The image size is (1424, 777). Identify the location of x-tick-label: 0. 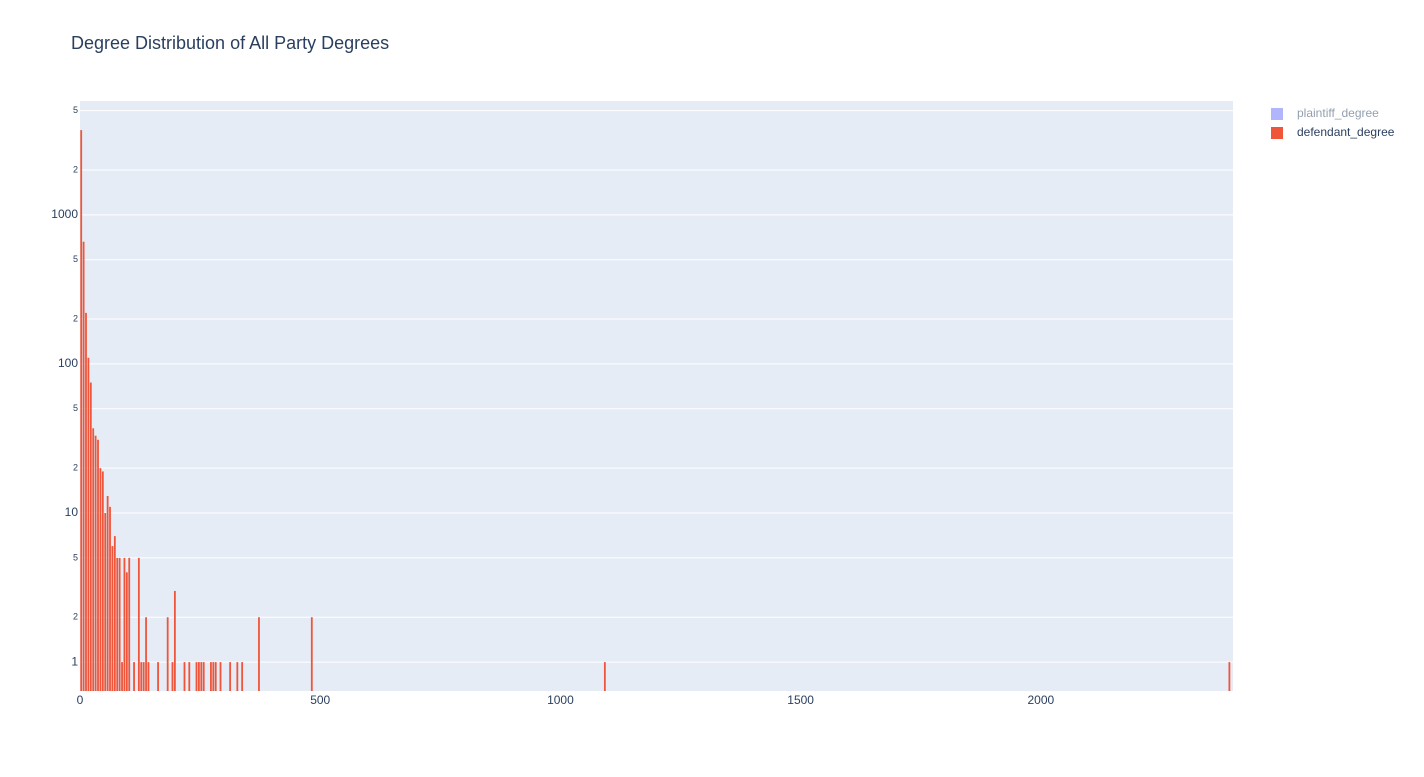
(80, 700).